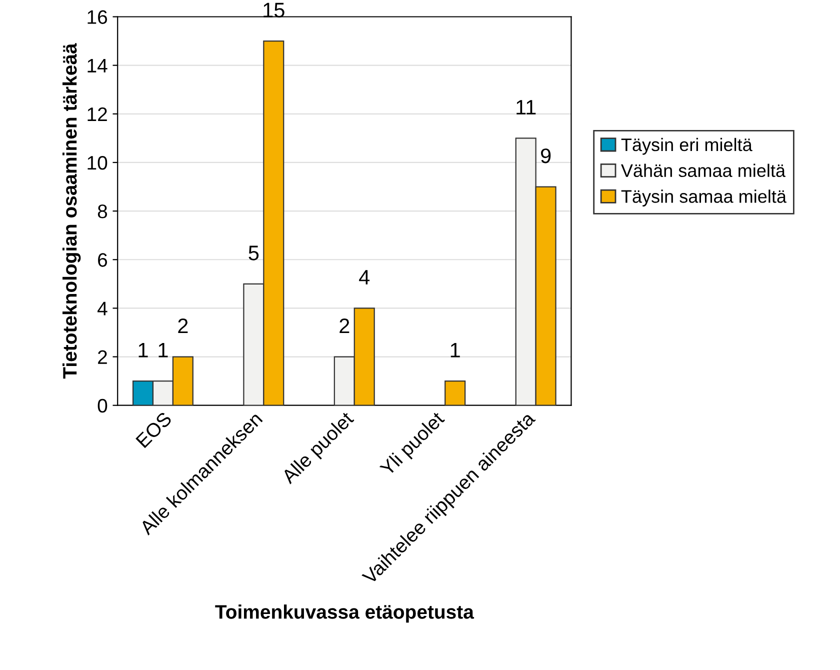 This screenshot has height=670, width=840. I want to click on legend-label: Vähän samaa mieltä, so click(703, 171).